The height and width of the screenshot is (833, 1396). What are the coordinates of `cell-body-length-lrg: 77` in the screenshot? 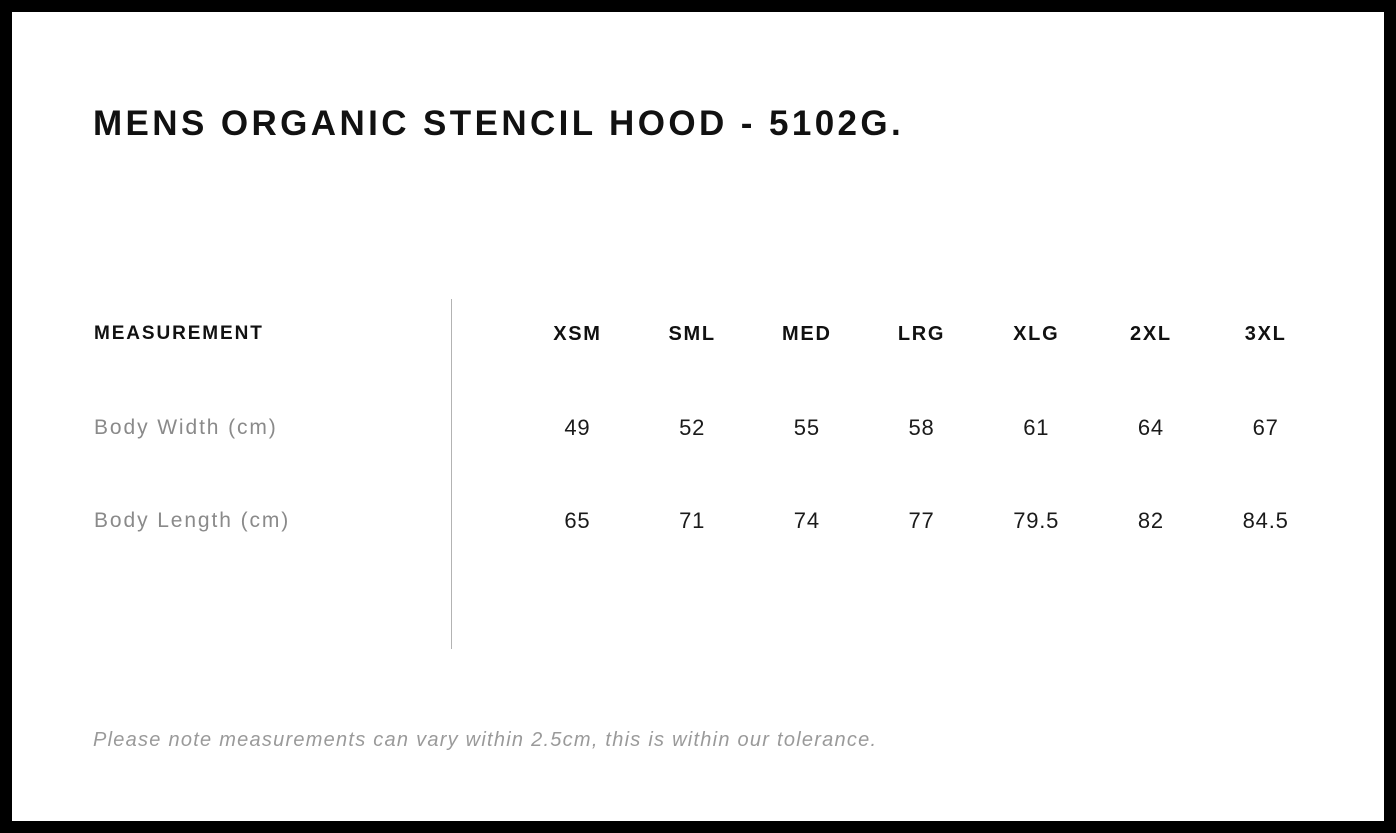 It's located at (921, 520).